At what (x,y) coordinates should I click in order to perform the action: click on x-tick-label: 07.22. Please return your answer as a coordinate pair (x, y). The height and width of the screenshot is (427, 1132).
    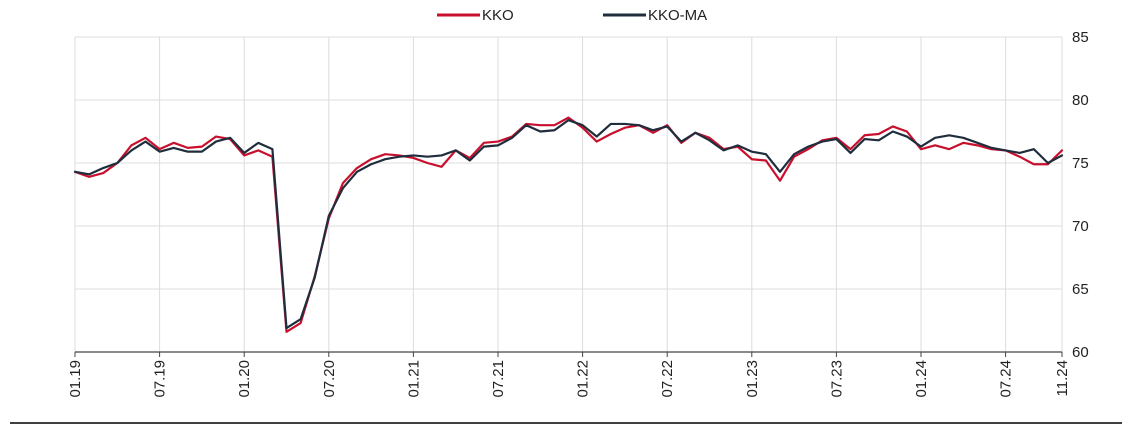
    Looking at the image, I should click on (667, 379).